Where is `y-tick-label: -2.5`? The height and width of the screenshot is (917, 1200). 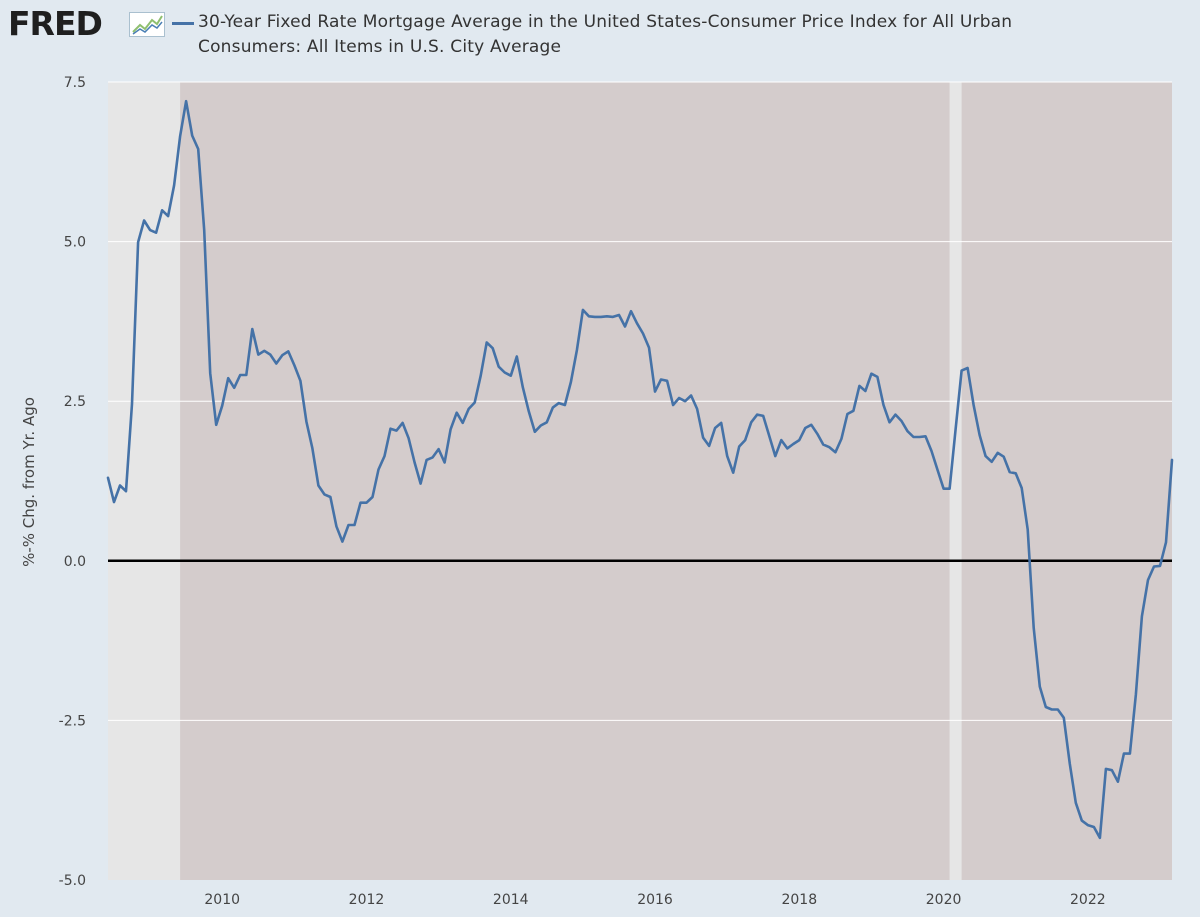 y-tick-label: -2.5 is located at coordinates (72, 721).